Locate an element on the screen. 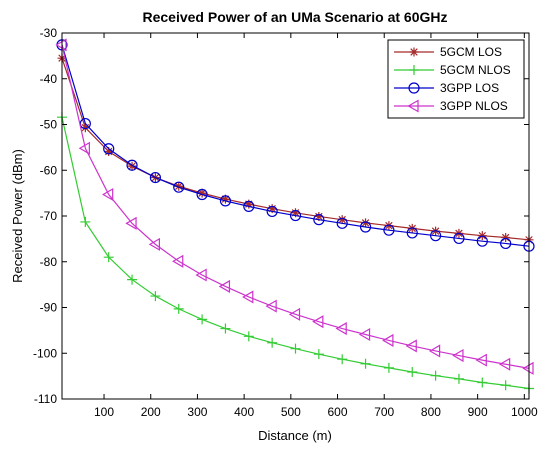 Image resolution: width=550 pixels, height=454 pixels. y-tick-label: -110 is located at coordinates (45, 399).